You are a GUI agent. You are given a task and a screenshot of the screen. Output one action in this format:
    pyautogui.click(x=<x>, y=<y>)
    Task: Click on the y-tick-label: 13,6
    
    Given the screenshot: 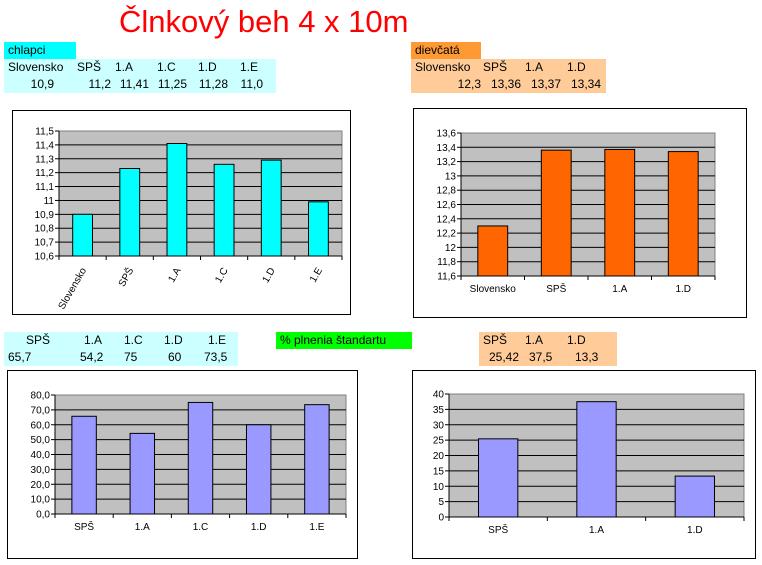 What is the action you would take?
    pyautogui.click(x=447, y=134)
    